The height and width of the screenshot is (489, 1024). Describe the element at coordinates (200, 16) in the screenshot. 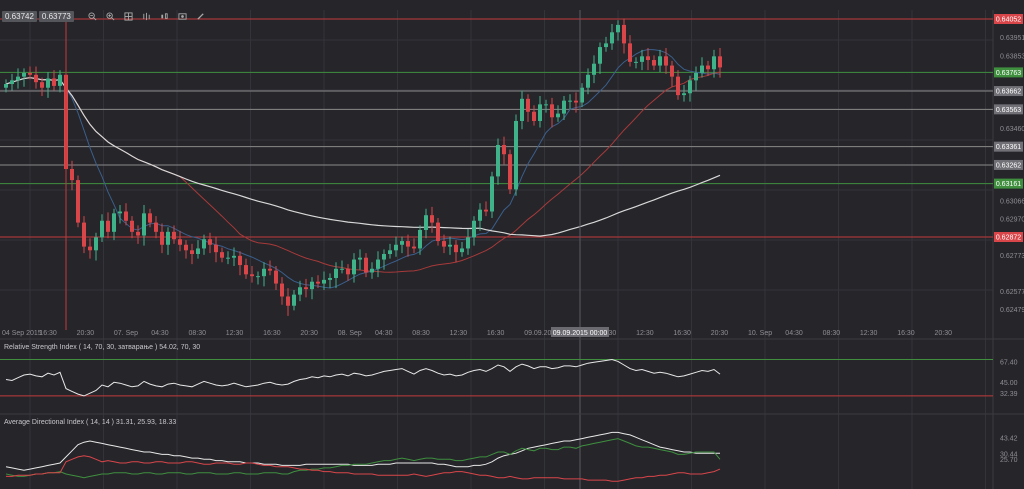

I see `pencil-icon` at that location.